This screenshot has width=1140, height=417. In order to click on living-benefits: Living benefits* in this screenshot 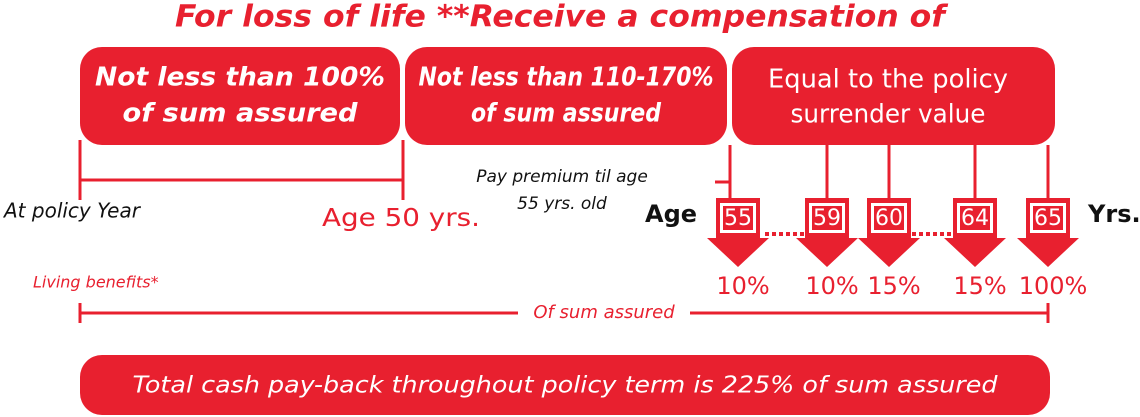, I will do `click(96, 282)`.